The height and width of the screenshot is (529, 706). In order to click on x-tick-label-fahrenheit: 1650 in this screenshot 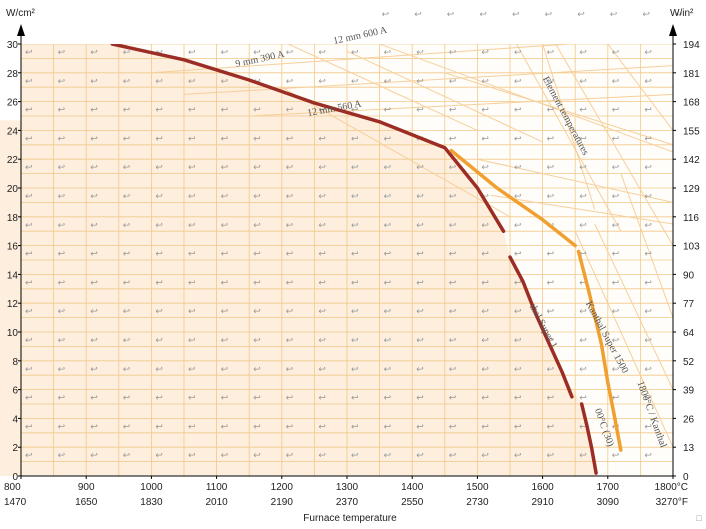, I will do `click(86, 502)`.